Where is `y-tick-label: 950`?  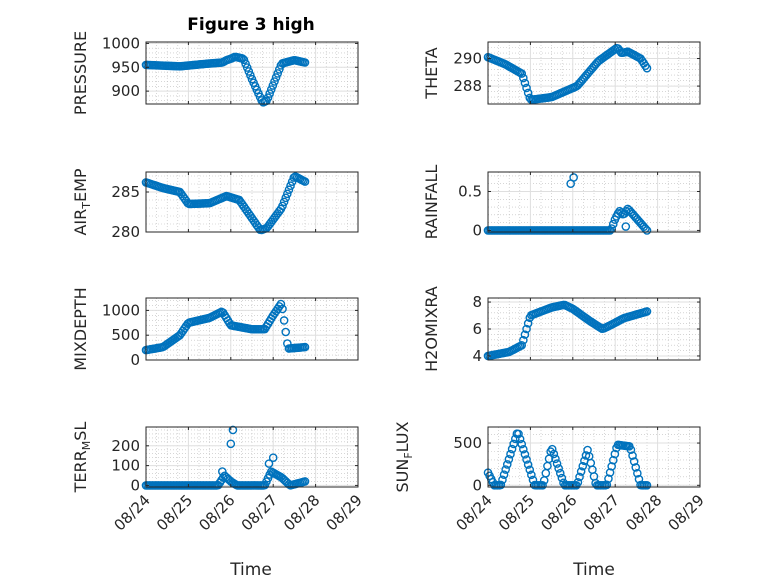
y-tick-label: 950 is located at coordinates (125, 67).